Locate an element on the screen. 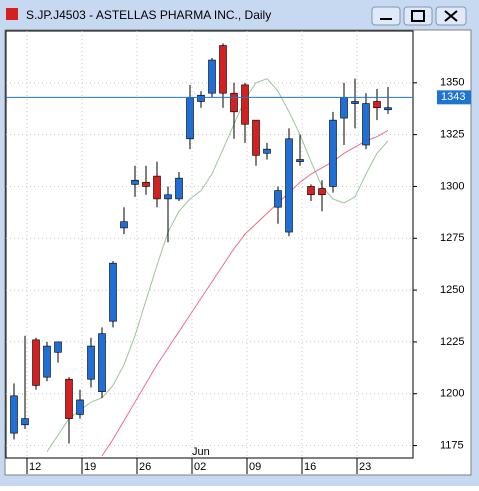 This screenshot has width=479, height=491. x-tick-label: 12 is located at coordinates (35, 467).